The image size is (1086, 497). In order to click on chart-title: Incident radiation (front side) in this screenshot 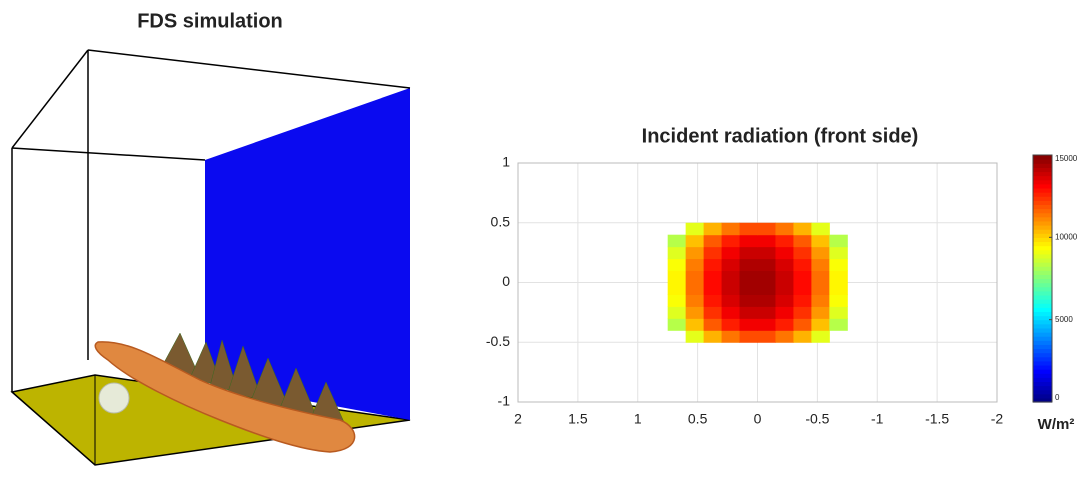, I will do `click(780, 136)`.